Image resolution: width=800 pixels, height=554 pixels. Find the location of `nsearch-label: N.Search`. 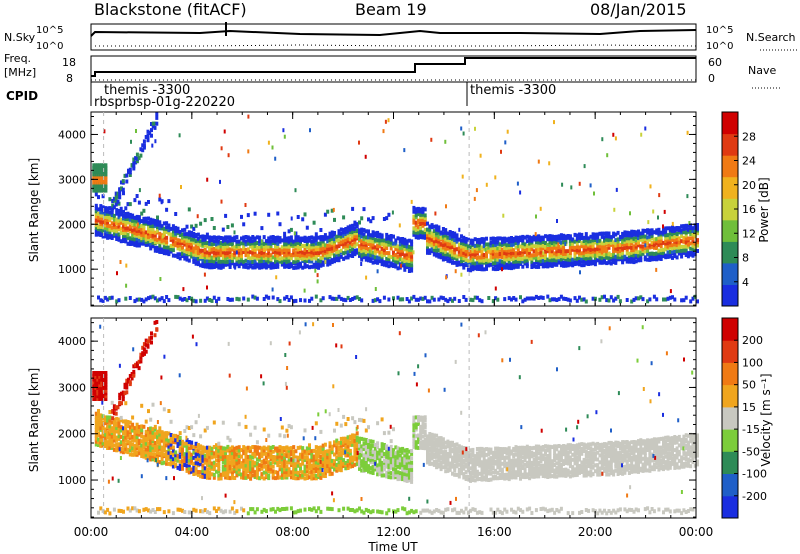

nsearch-label: N.Search is located at coordinates (771, 37).